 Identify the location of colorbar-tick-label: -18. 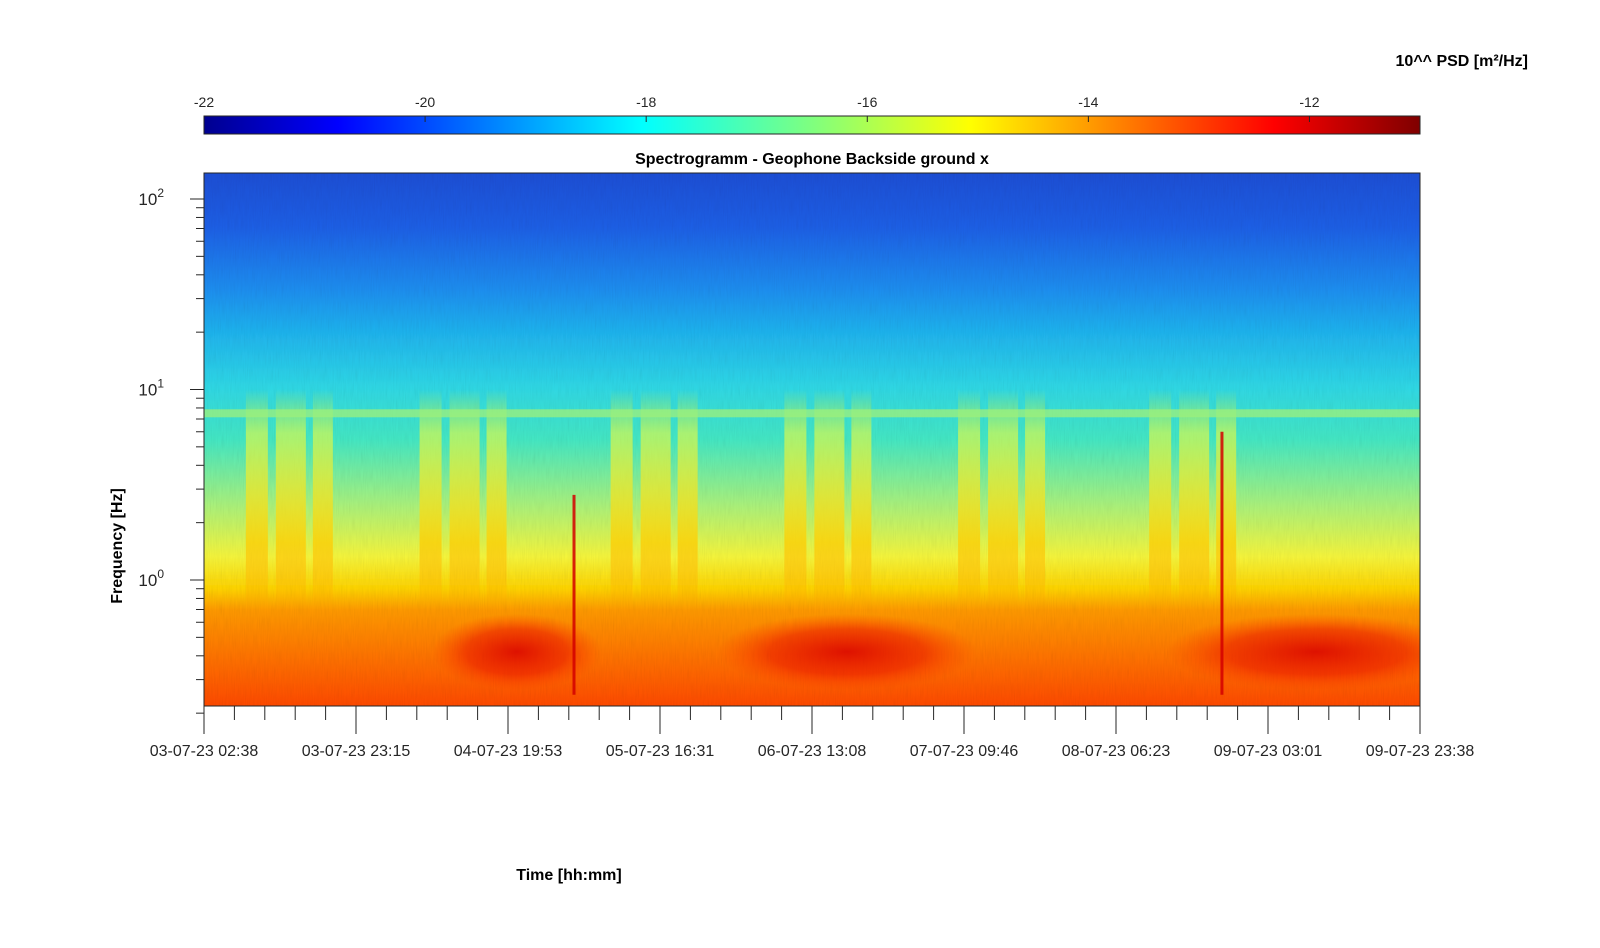
(646, 102).